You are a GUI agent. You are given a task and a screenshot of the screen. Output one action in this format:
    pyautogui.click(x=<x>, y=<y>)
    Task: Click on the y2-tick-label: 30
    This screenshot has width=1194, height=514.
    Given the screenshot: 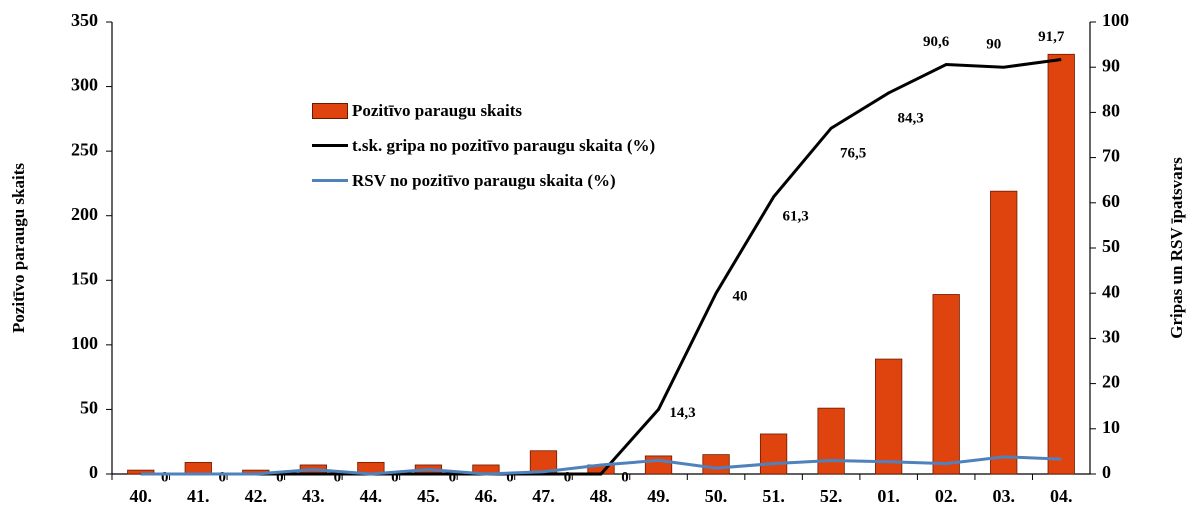 What is the action you would take?
    pyautogui.click(x=1111, y=337)
    